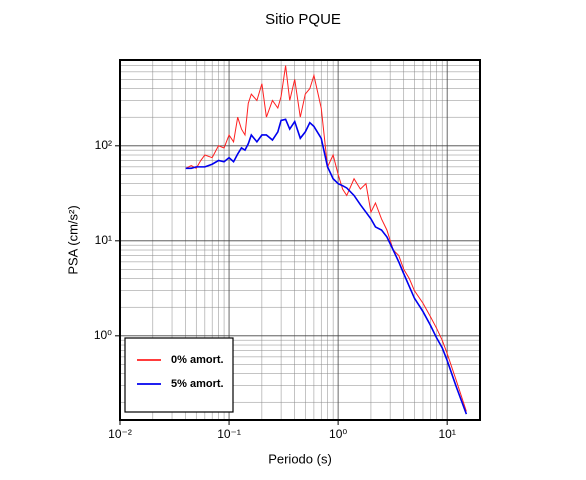 The width and height of the screenshot is (586, 480). What do you see at coordinates (229, 434) in the screenshot?
I see `x-tick-label: 10⁻¹` at bounding box center [229, 434].